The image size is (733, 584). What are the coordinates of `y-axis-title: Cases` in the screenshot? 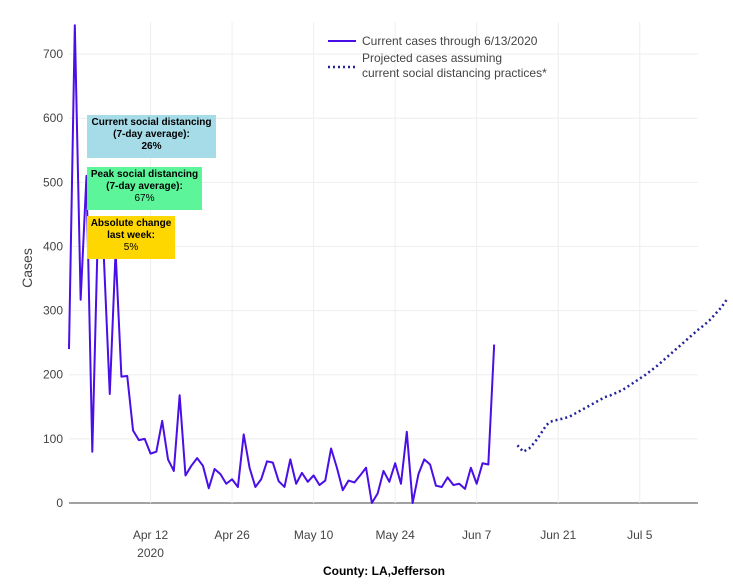 It's located at (27, 268).